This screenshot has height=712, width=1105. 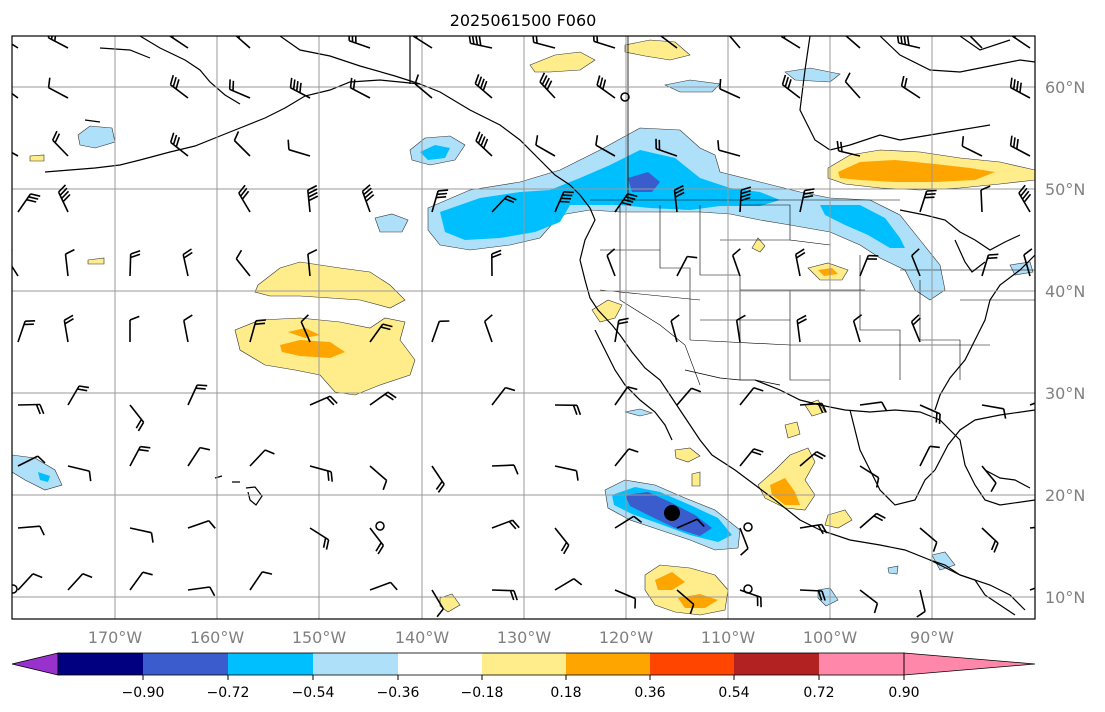 I want to click on lon-label: 90°W, so click(x=932, y=637).